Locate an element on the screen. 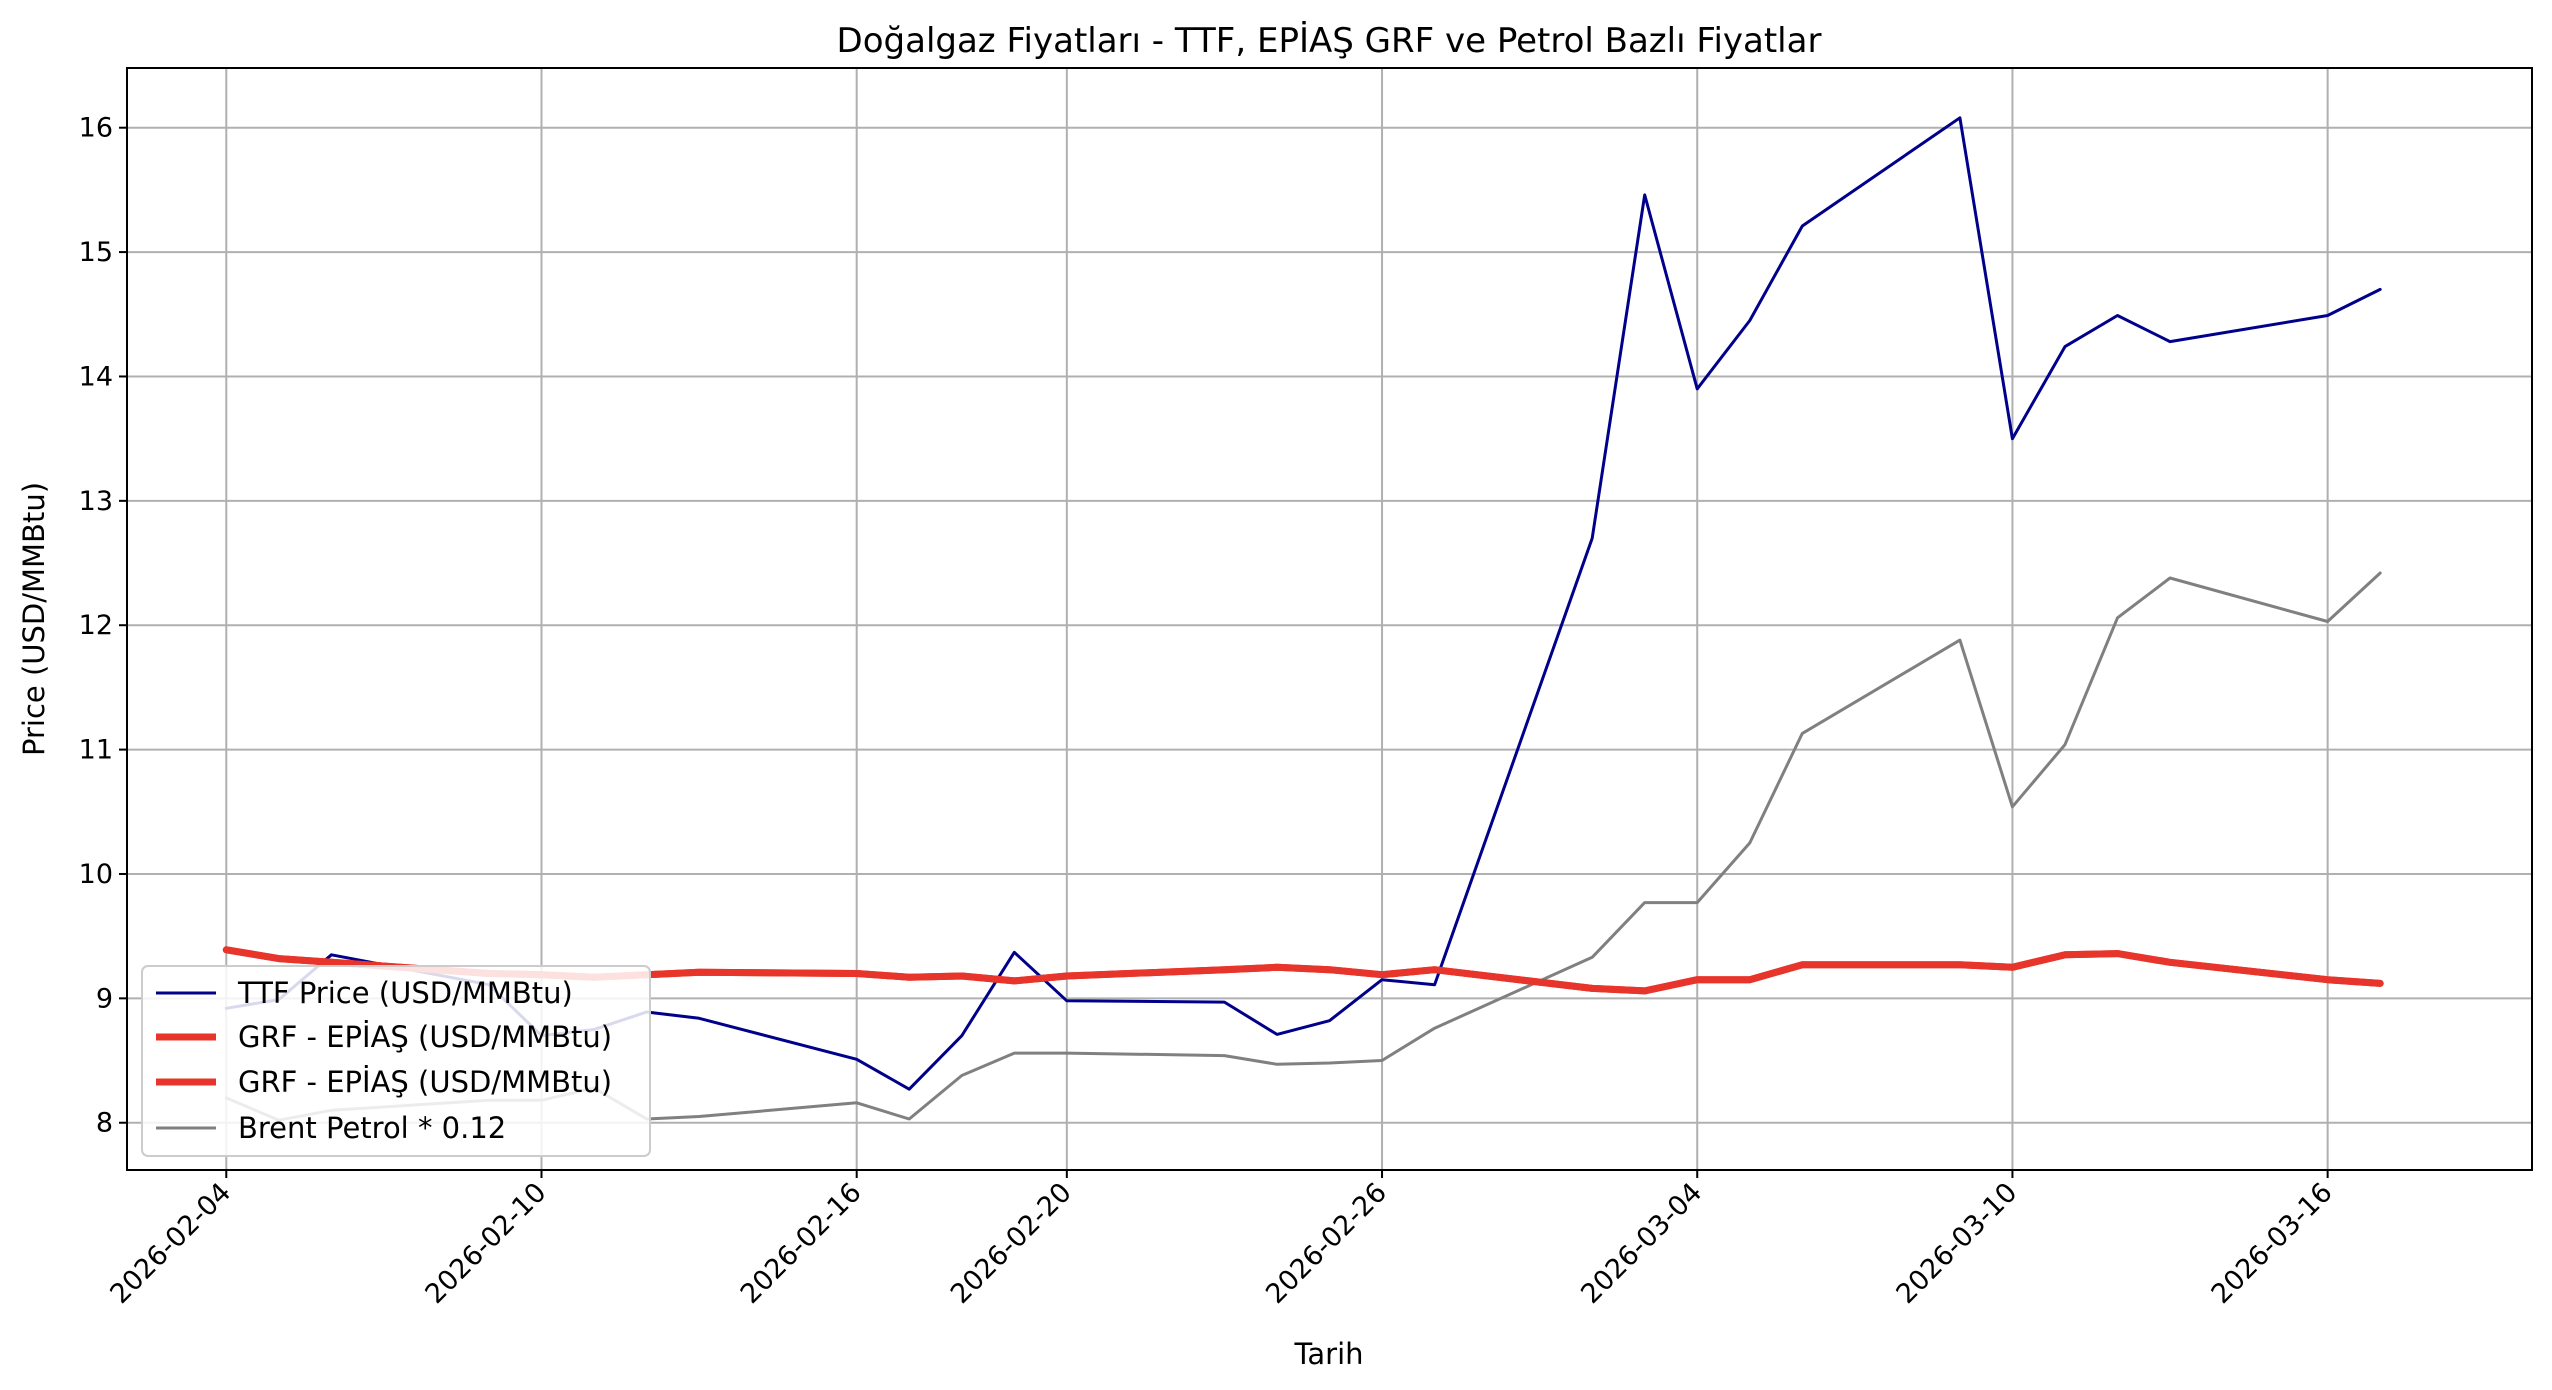 The width and height of the screenshot is (2552, 1390). legend-label-brent: Brent Petrol * 0.12 is located at coordinates (372, 1128).